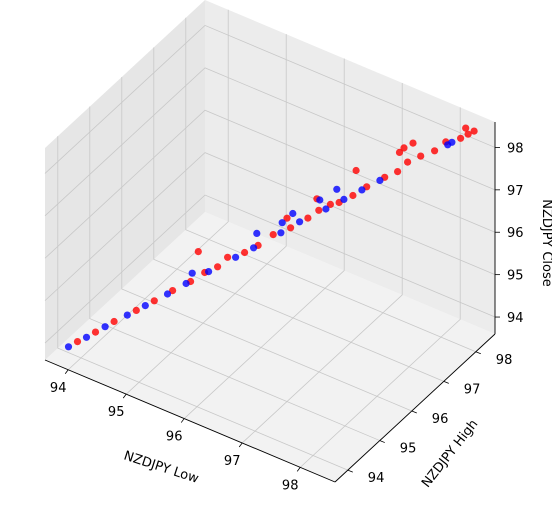 Image resolution: width=552 pixels, height=514 pixels. I want to click on z-tick-label: 94, so click(515, 318).